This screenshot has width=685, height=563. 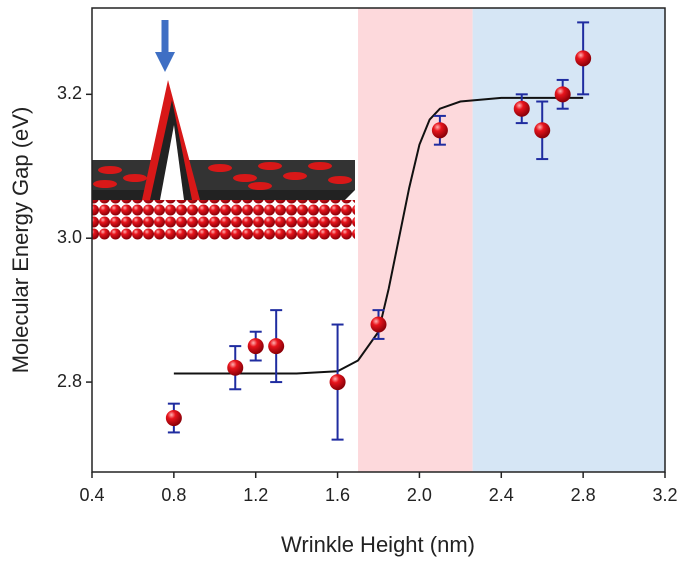 What do you see at coordinates (69, 381) in the screenshot?
I see `y-tick-label: 2.8` at bounding box center [69, 381].